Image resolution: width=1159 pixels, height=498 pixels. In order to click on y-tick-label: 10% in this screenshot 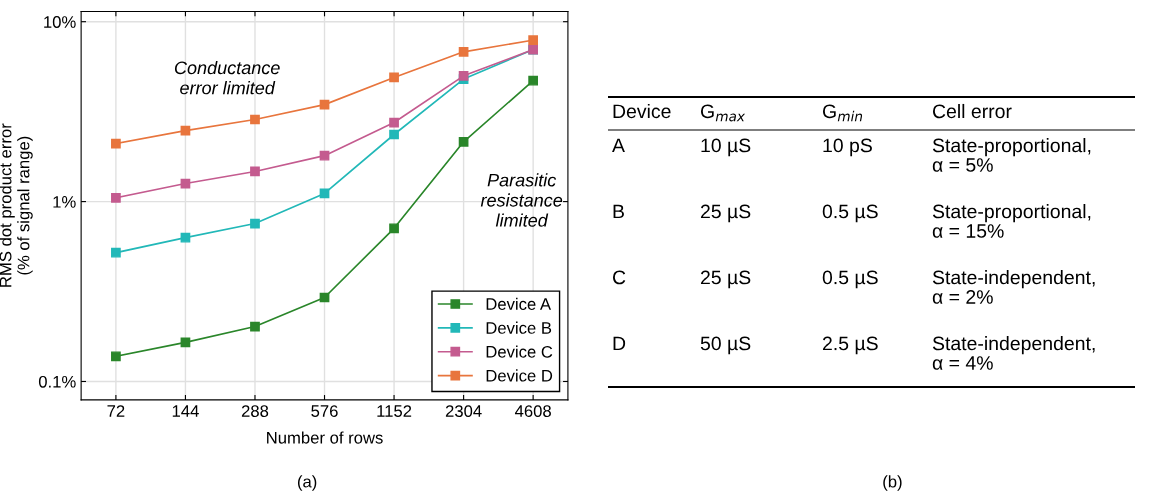, I will do `click(60, 22)`.